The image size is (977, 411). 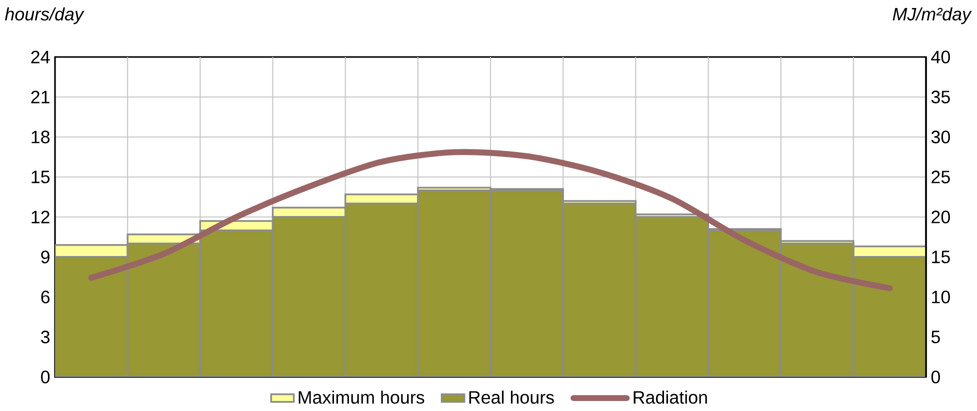 I want to click on y-tick-label: 21, so click(x=40, y=97).